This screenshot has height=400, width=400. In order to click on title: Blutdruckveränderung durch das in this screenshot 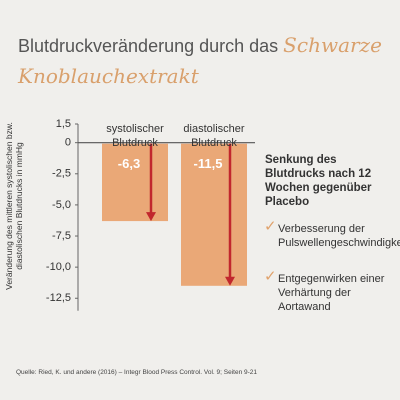, I will do `click(148, 46)`.